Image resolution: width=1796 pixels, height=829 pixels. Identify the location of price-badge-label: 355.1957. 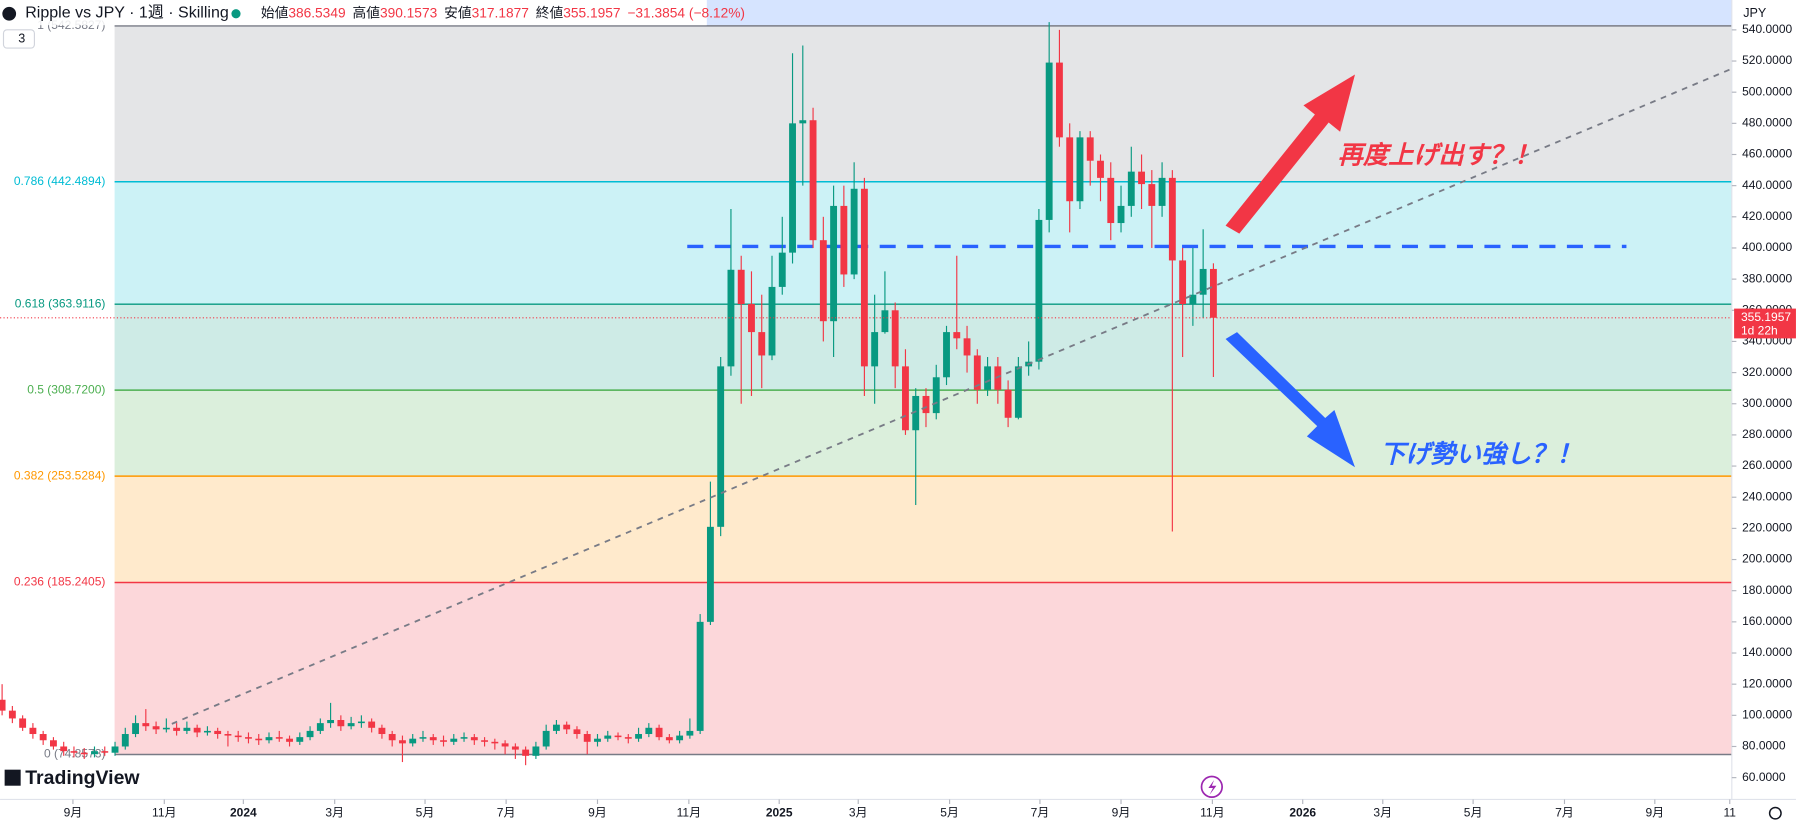
(1766, 317).